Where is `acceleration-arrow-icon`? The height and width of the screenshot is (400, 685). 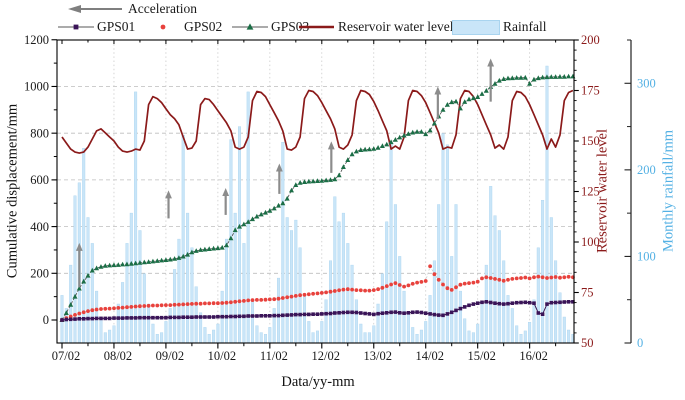
acceleration-arrow-icon is located at coordinates (95, 9).